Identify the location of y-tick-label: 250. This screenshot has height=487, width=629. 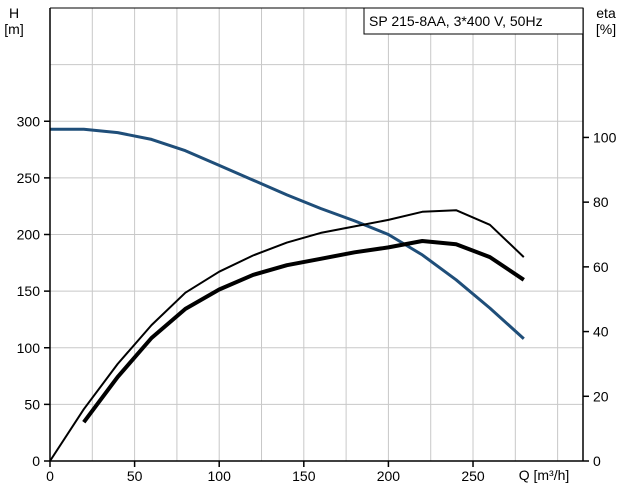
(29, 178).